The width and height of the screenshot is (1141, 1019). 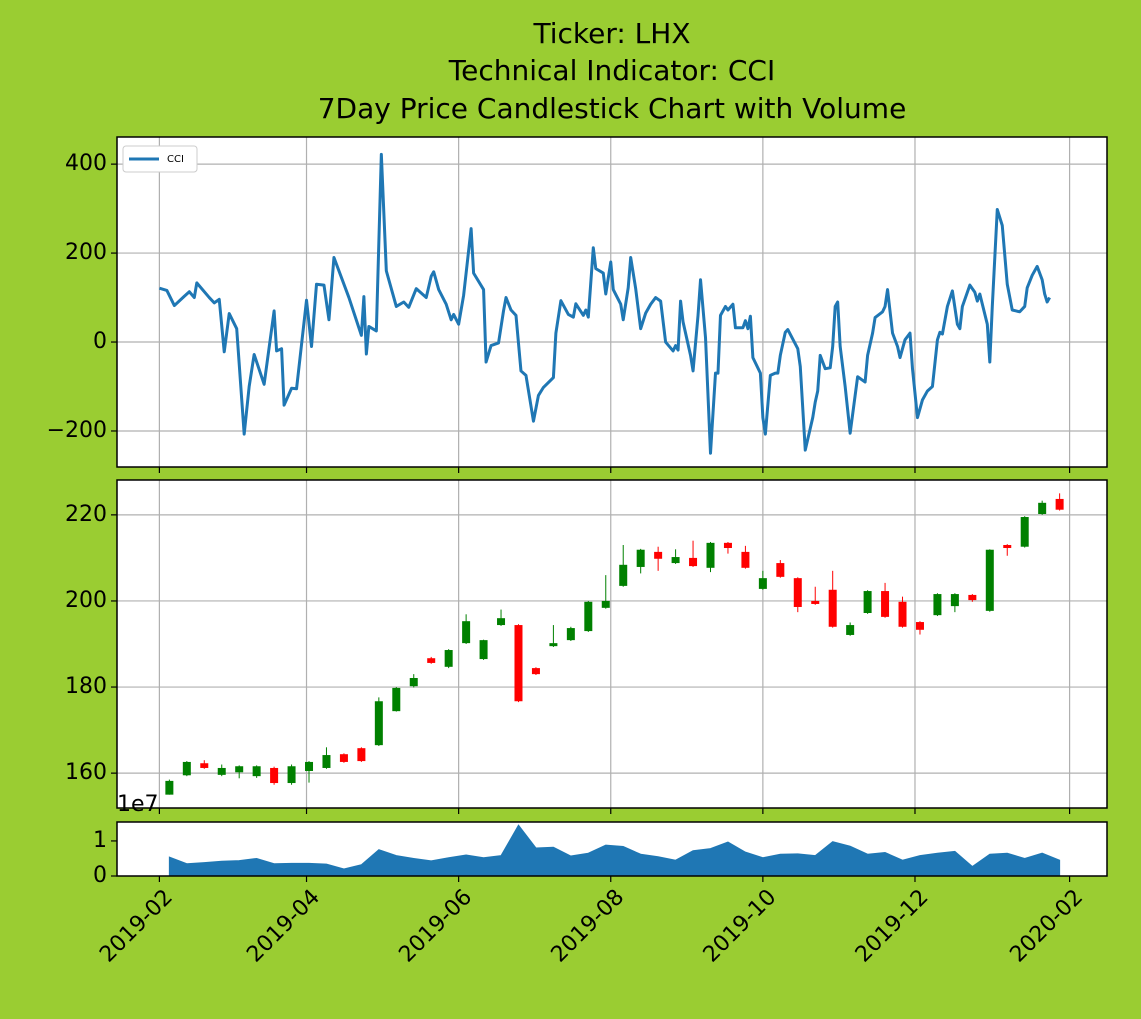 I want to click on y-tick-label: −200, so click(x=77, y=430).